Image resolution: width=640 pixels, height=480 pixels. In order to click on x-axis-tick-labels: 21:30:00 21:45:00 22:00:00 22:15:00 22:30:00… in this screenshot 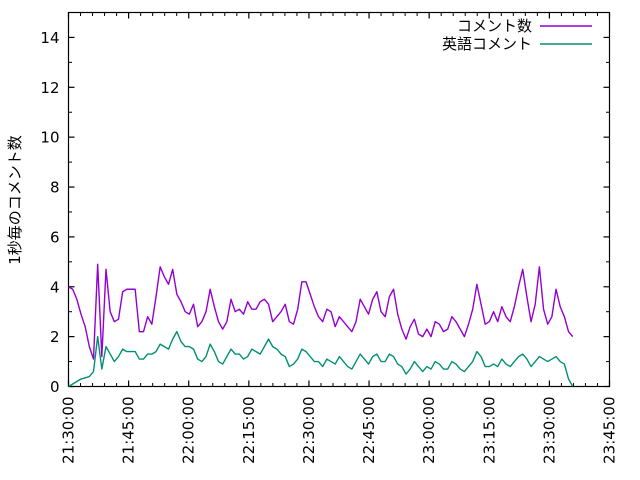, I will do `click(339, 430)`.